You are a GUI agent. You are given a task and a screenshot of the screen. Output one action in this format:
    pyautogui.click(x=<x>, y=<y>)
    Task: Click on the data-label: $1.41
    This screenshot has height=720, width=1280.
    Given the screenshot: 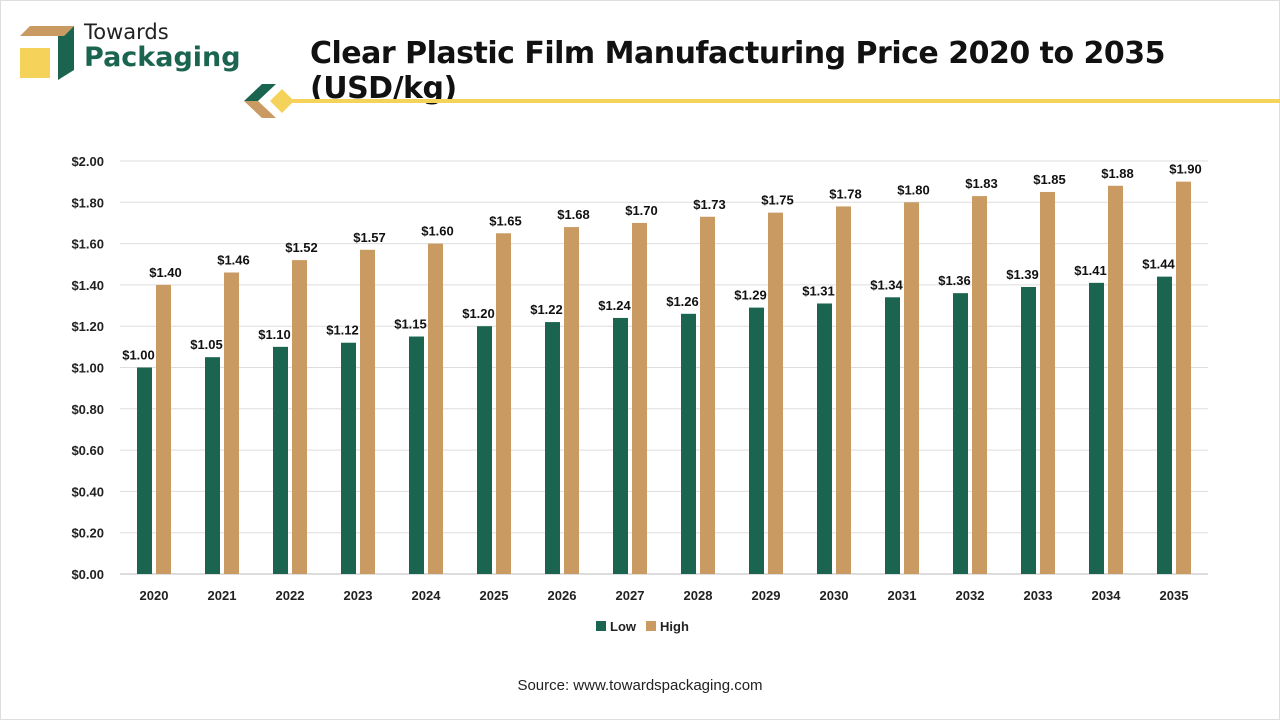 What is the action you would take?
    pyautogui.click(x=1090, y=270)
    